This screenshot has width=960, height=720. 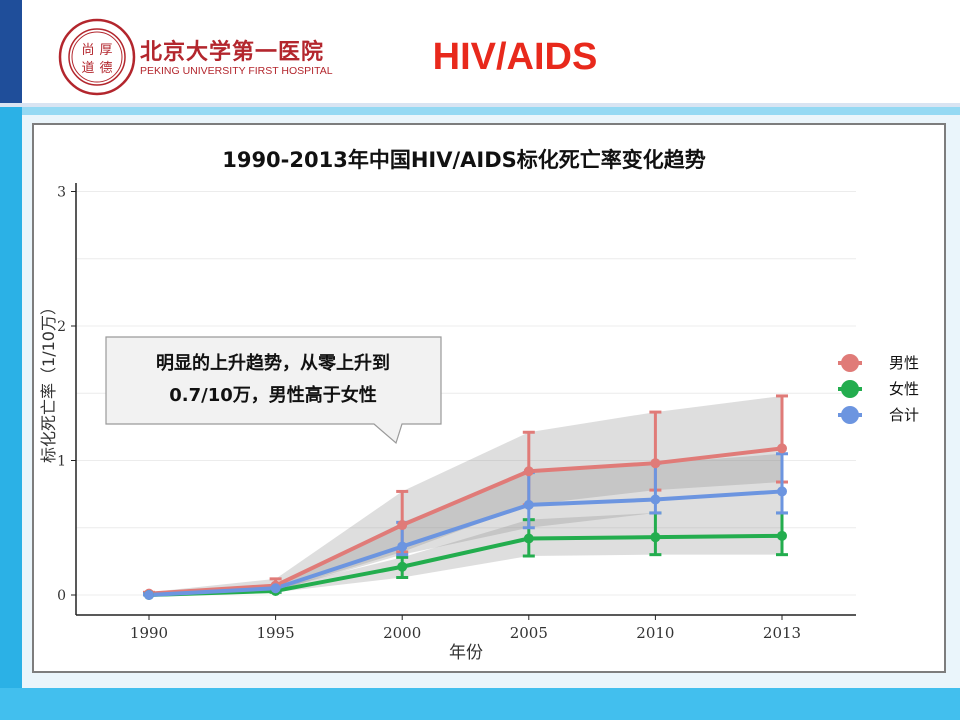 What do you see at coordinates (273, 380) in the screenshot?
I see `callout-text: 明显的上升趋势，从零上升到 0.7/10万，男性高于女性` at bounding box center [273, 380].